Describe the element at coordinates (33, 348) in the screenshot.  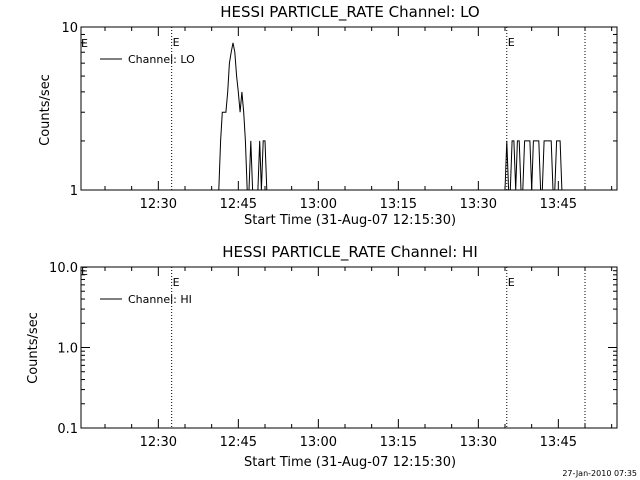
I see `panel-hi-ylabel: Counts/sec` at that location.